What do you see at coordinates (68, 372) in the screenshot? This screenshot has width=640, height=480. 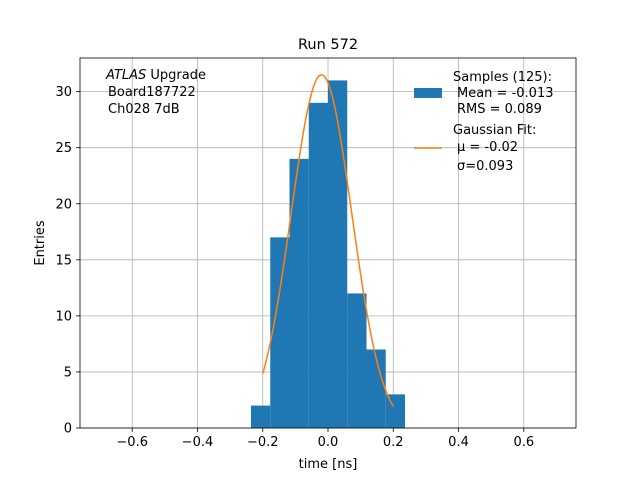 I see `y-tick-label-1: 5` at bounding box center [68, 372].